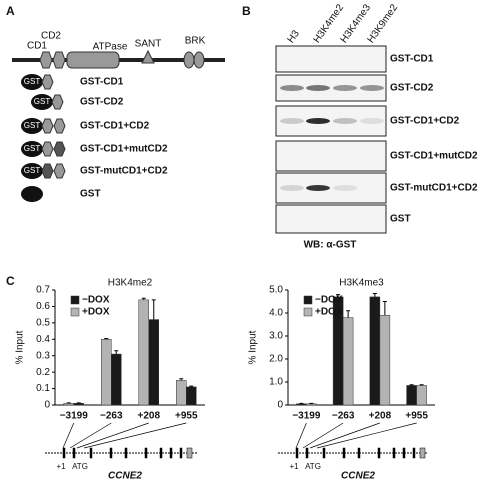 The height and width of the screenshot is (481, 480). I want to click on y-tick-label: 0.1, so click(43, 388).